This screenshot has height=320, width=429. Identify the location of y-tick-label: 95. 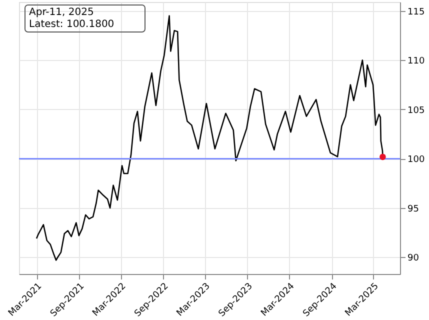
(413, 209).